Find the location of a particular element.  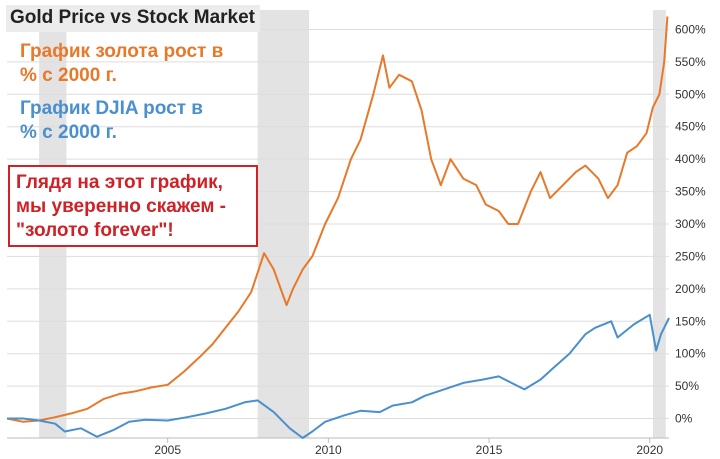

djia-label-line-2: % с 2000 г. is located at coordinates (68, 132).